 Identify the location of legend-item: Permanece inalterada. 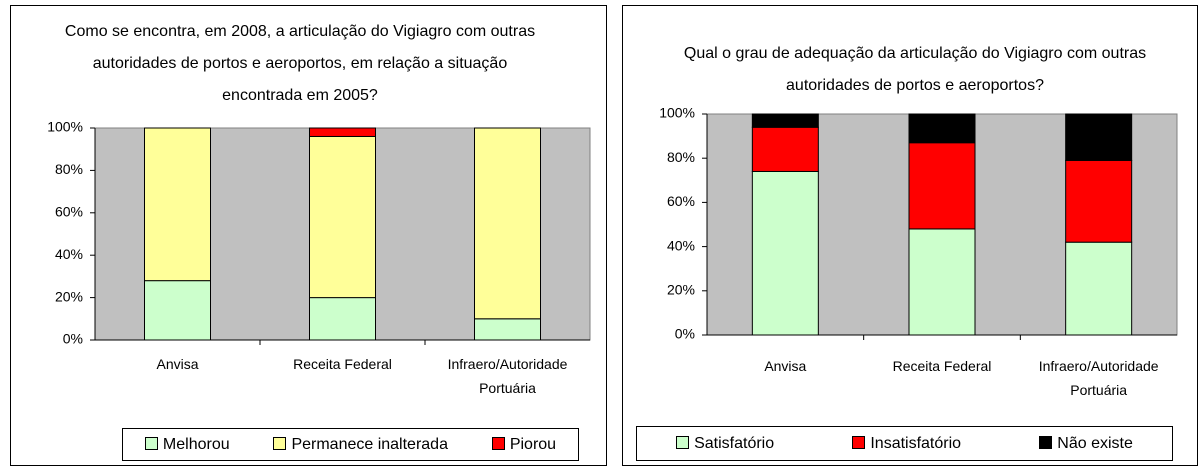
(360, 445).